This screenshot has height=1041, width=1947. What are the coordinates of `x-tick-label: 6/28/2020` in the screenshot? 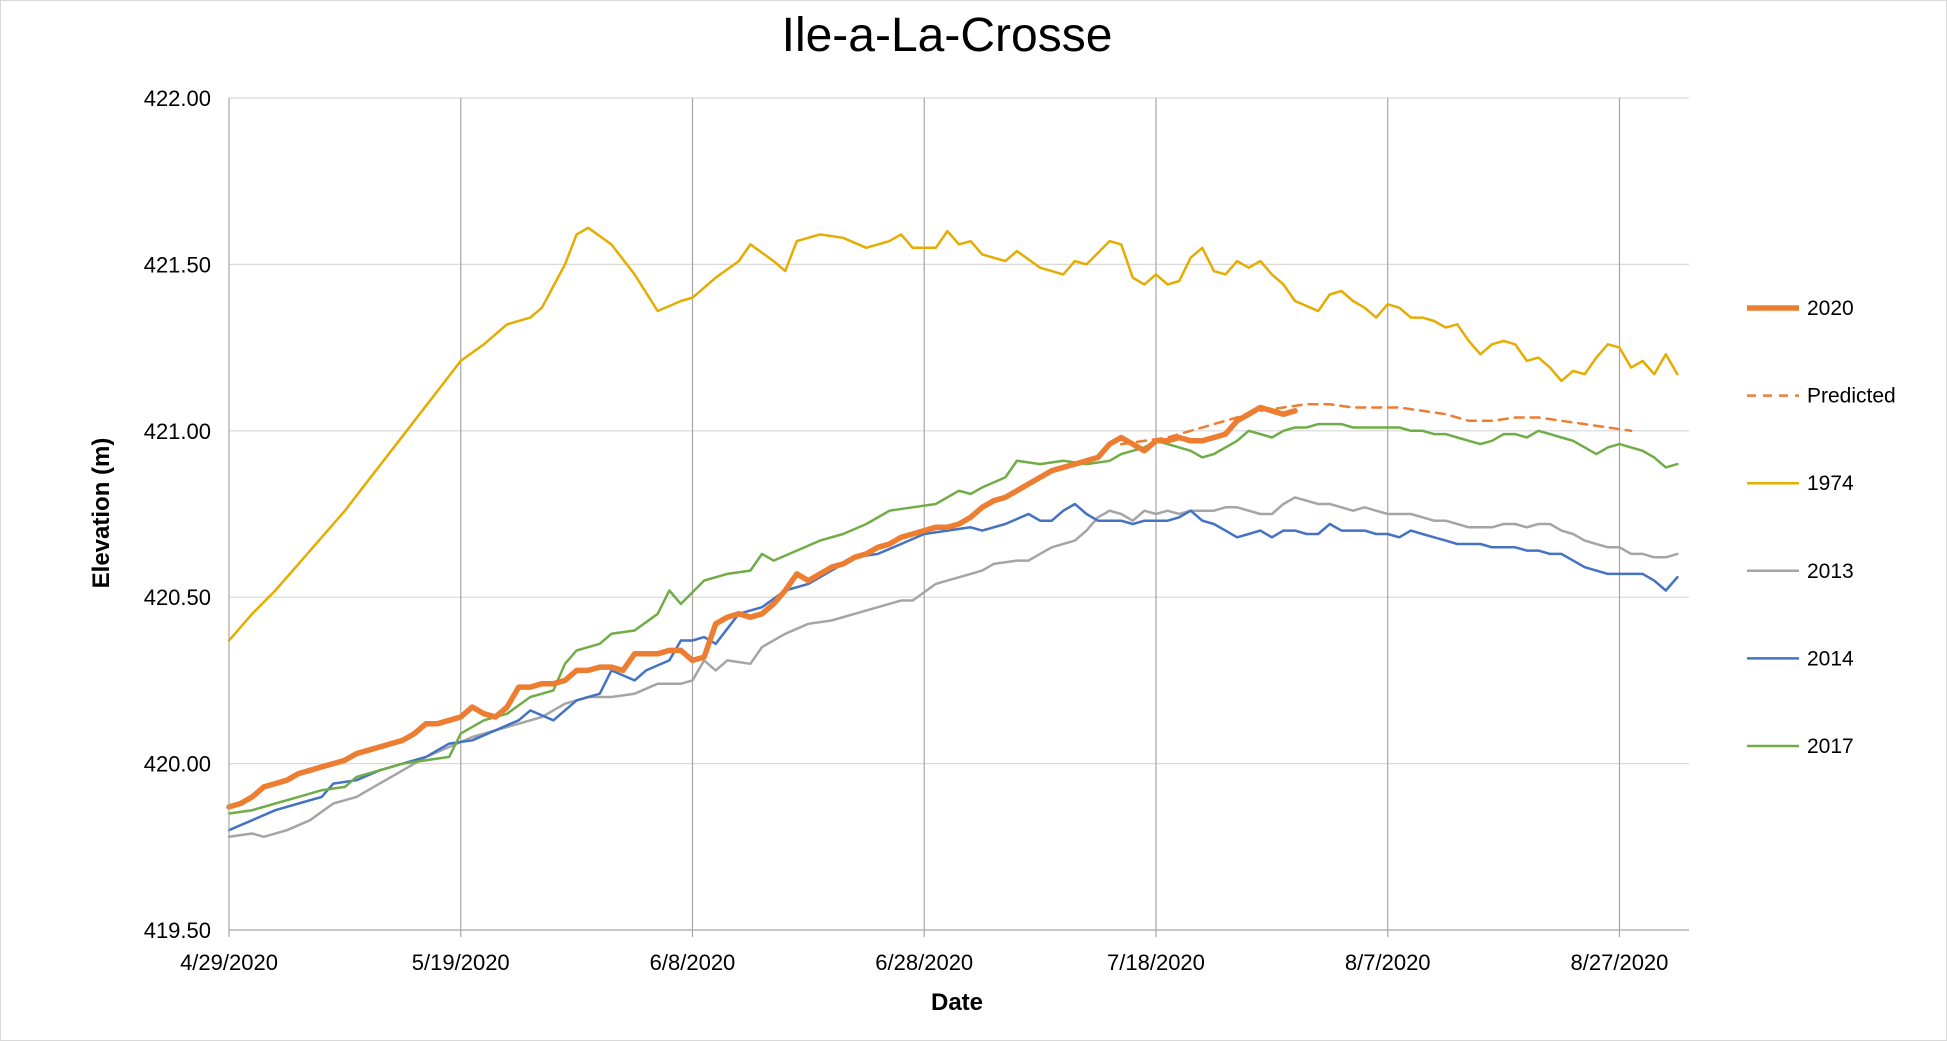 It's located at (924, 962).